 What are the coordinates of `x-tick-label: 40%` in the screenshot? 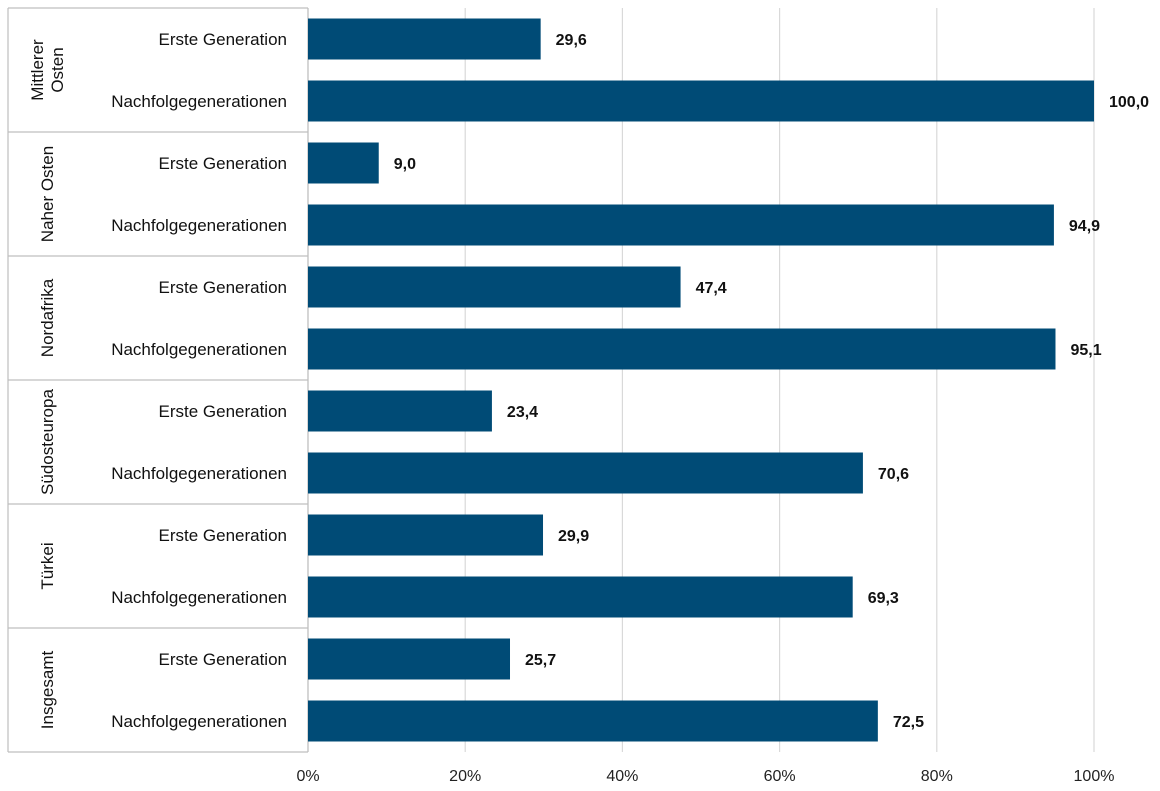 It's located at (622, 776).